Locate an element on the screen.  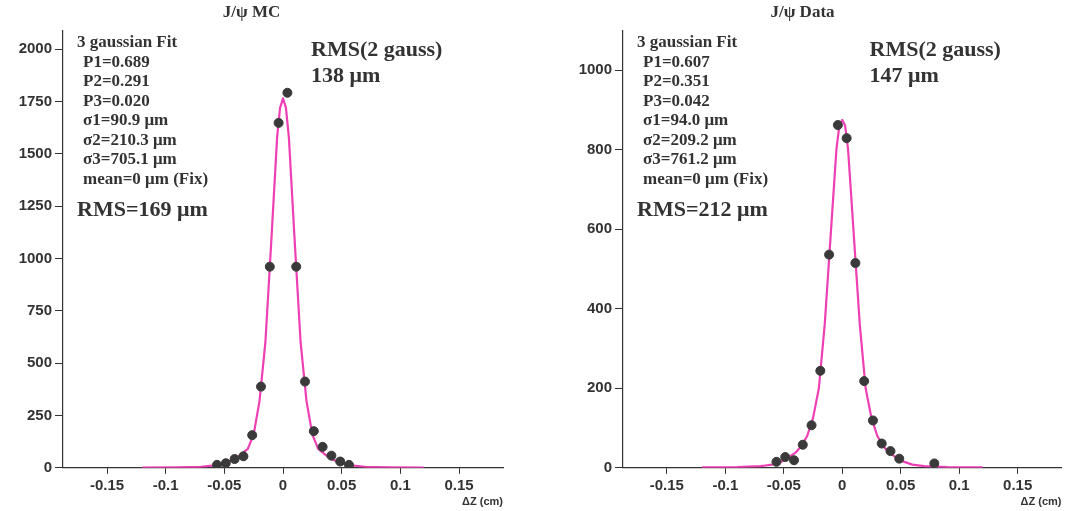
annotation: σ1=94.0 μm is located at coordinates (686, 120).